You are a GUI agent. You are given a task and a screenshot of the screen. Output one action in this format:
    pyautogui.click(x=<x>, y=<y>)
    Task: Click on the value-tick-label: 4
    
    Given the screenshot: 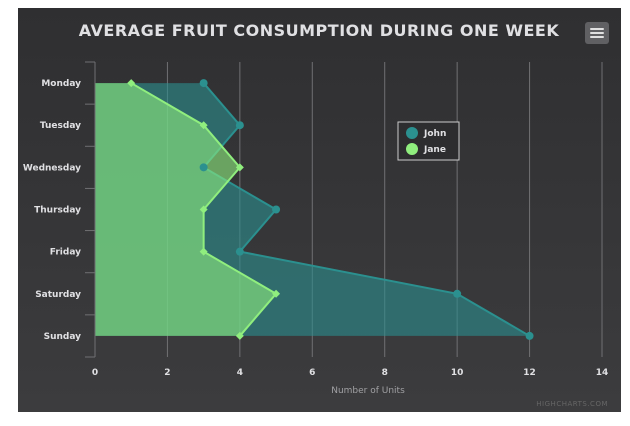 What is the action you would take?
    pyautogui.click(x=240, y=373)
    